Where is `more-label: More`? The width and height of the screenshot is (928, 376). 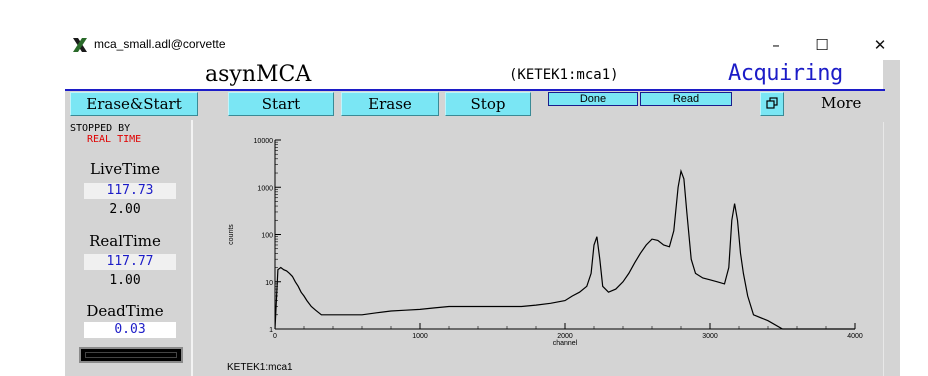 more-label: More is located at coordinates (841, 103).